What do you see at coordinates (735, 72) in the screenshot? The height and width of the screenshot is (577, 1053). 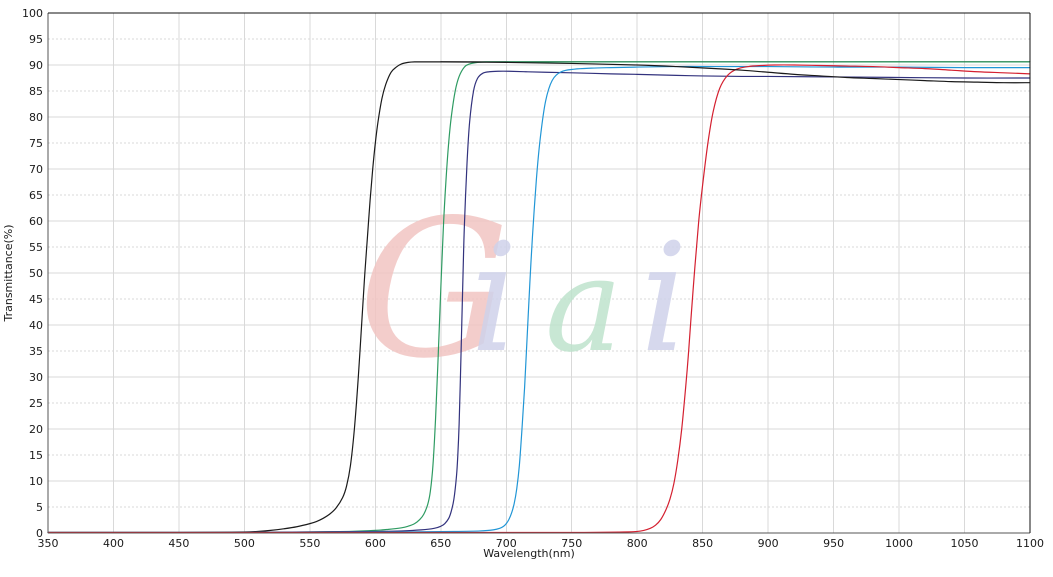 I see `series-line` at bounding box center [735, 72].